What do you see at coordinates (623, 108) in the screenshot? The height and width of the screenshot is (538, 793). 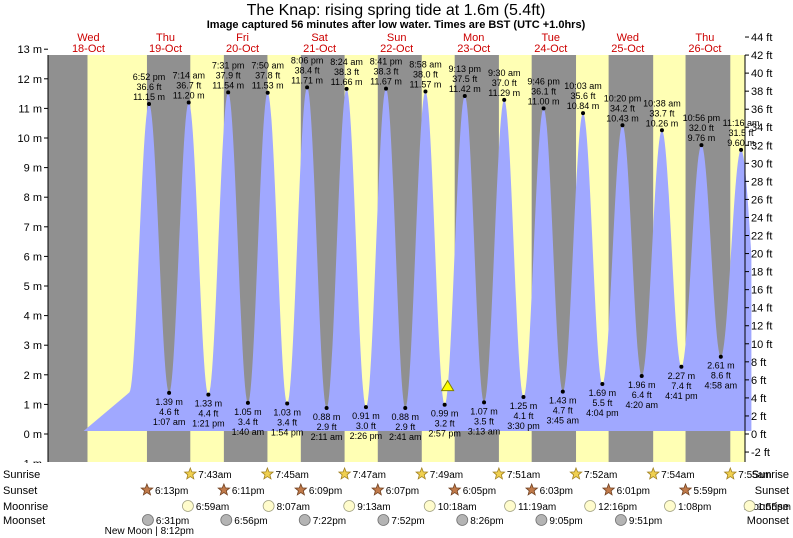 I see `high-tide-ft: 34.2 ft` at bounding box center [623, 108].